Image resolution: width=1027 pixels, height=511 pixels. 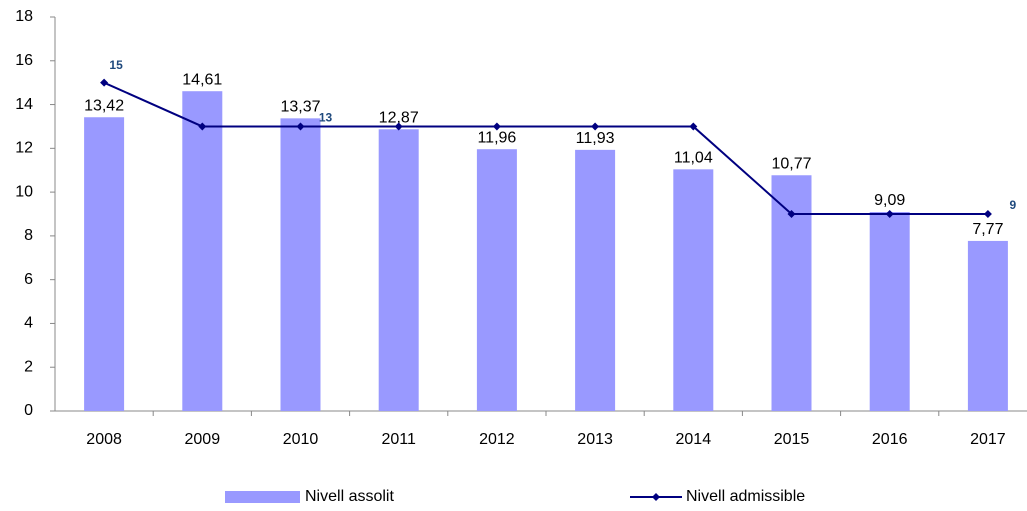 I want to click on y-tick-label: 14, so click(x=24, y=104).